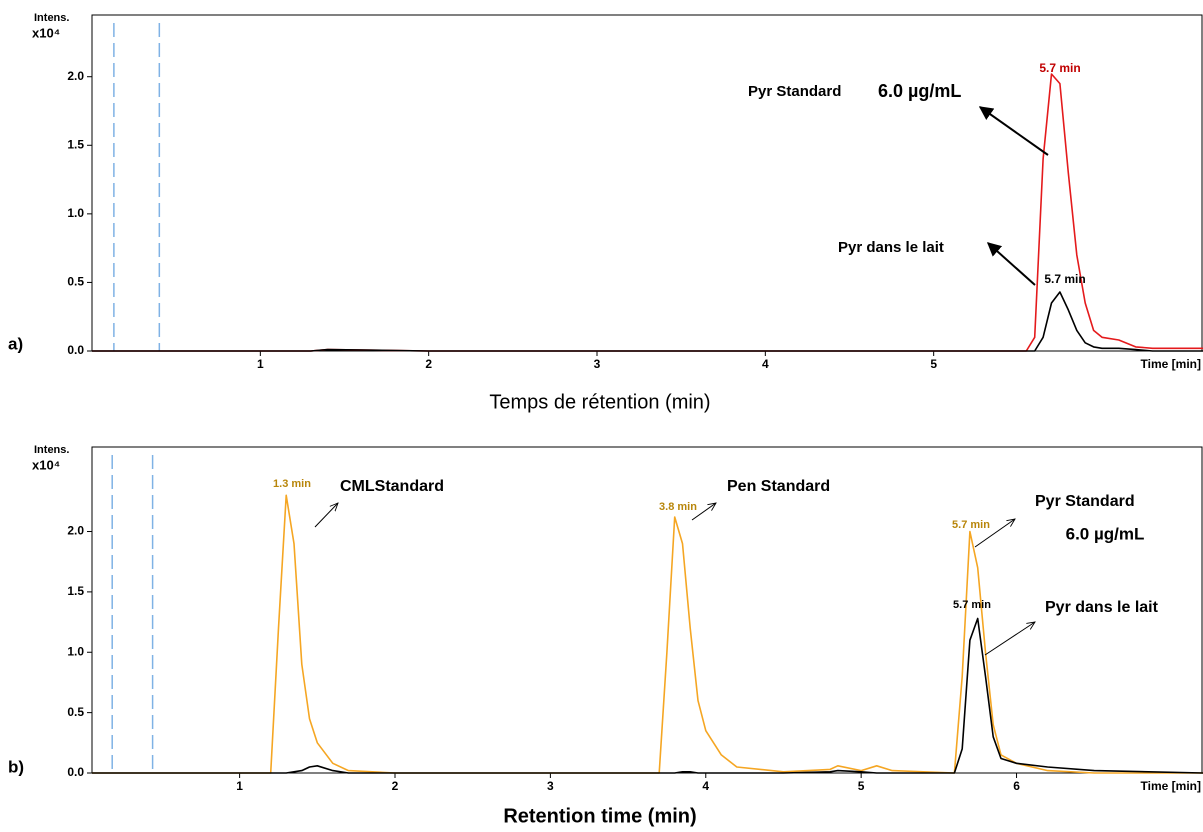 The image size is (1203, 832). Describe the element at coordinates (778, 486) in the screenshot. I see `annotation: Pen Standard` at that location.